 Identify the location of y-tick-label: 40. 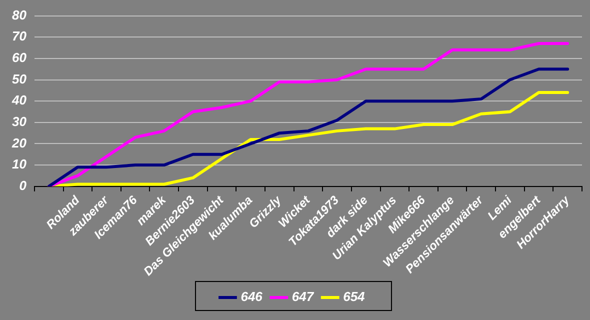
(19, 100).